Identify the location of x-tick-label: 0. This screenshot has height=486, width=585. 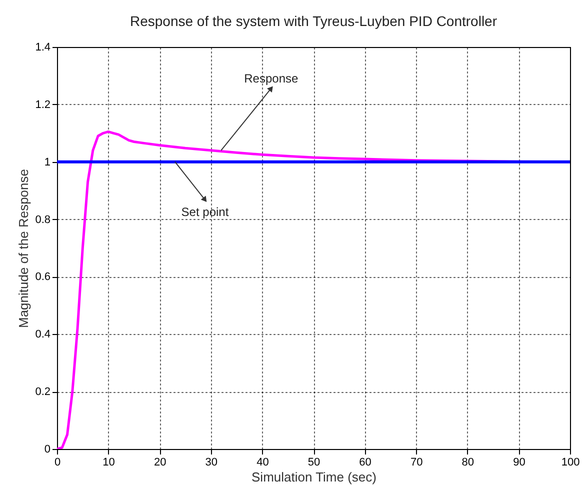
(57, 462).